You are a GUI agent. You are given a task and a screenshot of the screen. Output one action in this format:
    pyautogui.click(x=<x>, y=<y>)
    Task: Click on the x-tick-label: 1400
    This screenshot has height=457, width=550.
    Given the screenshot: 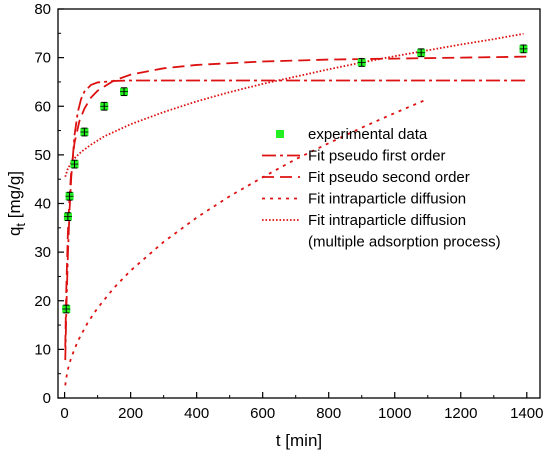 What is the action you would take?
    pyautogui.click(x=526, y=413)
    